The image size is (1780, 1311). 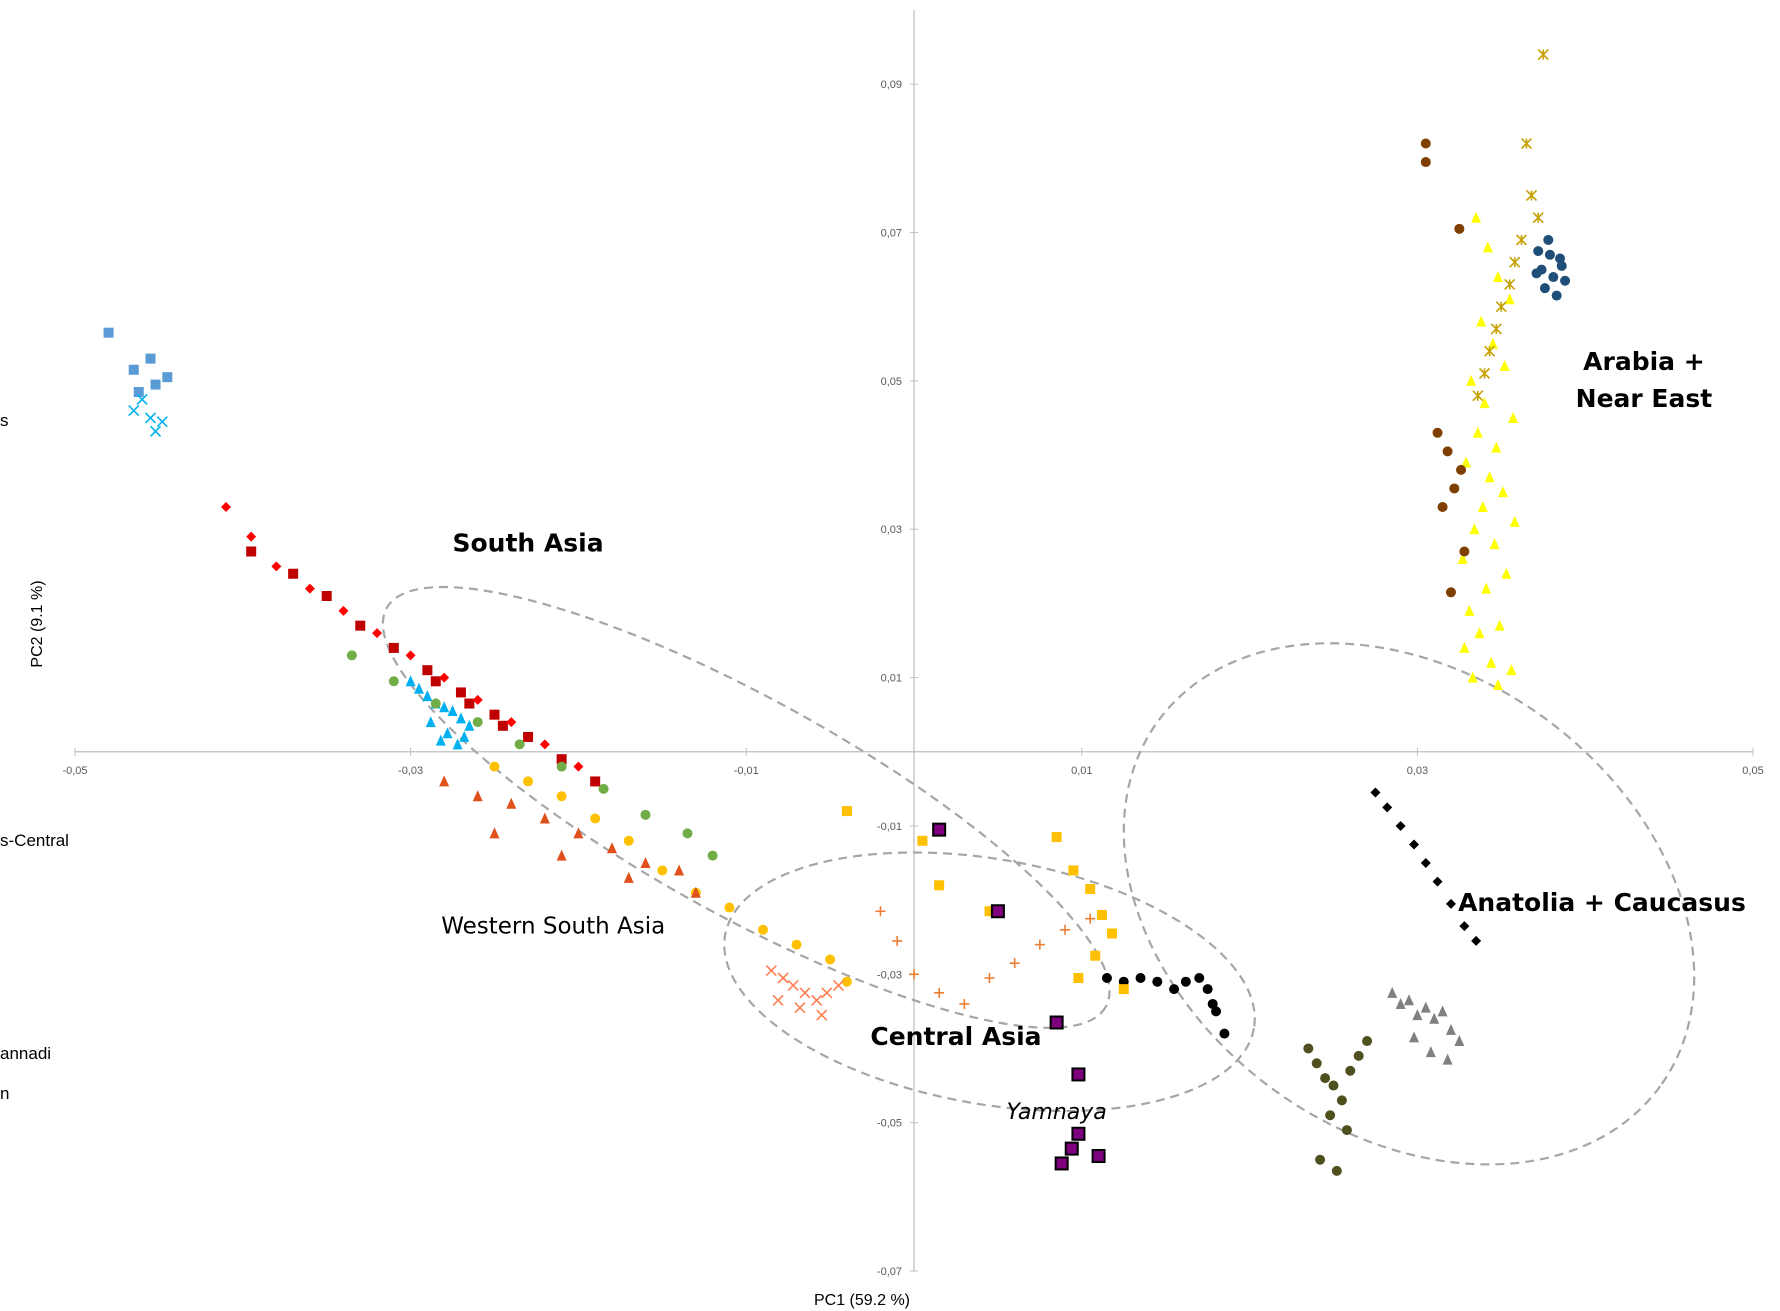 I want to click on legend-fragment-4: n, so click(x=4, y=1093).